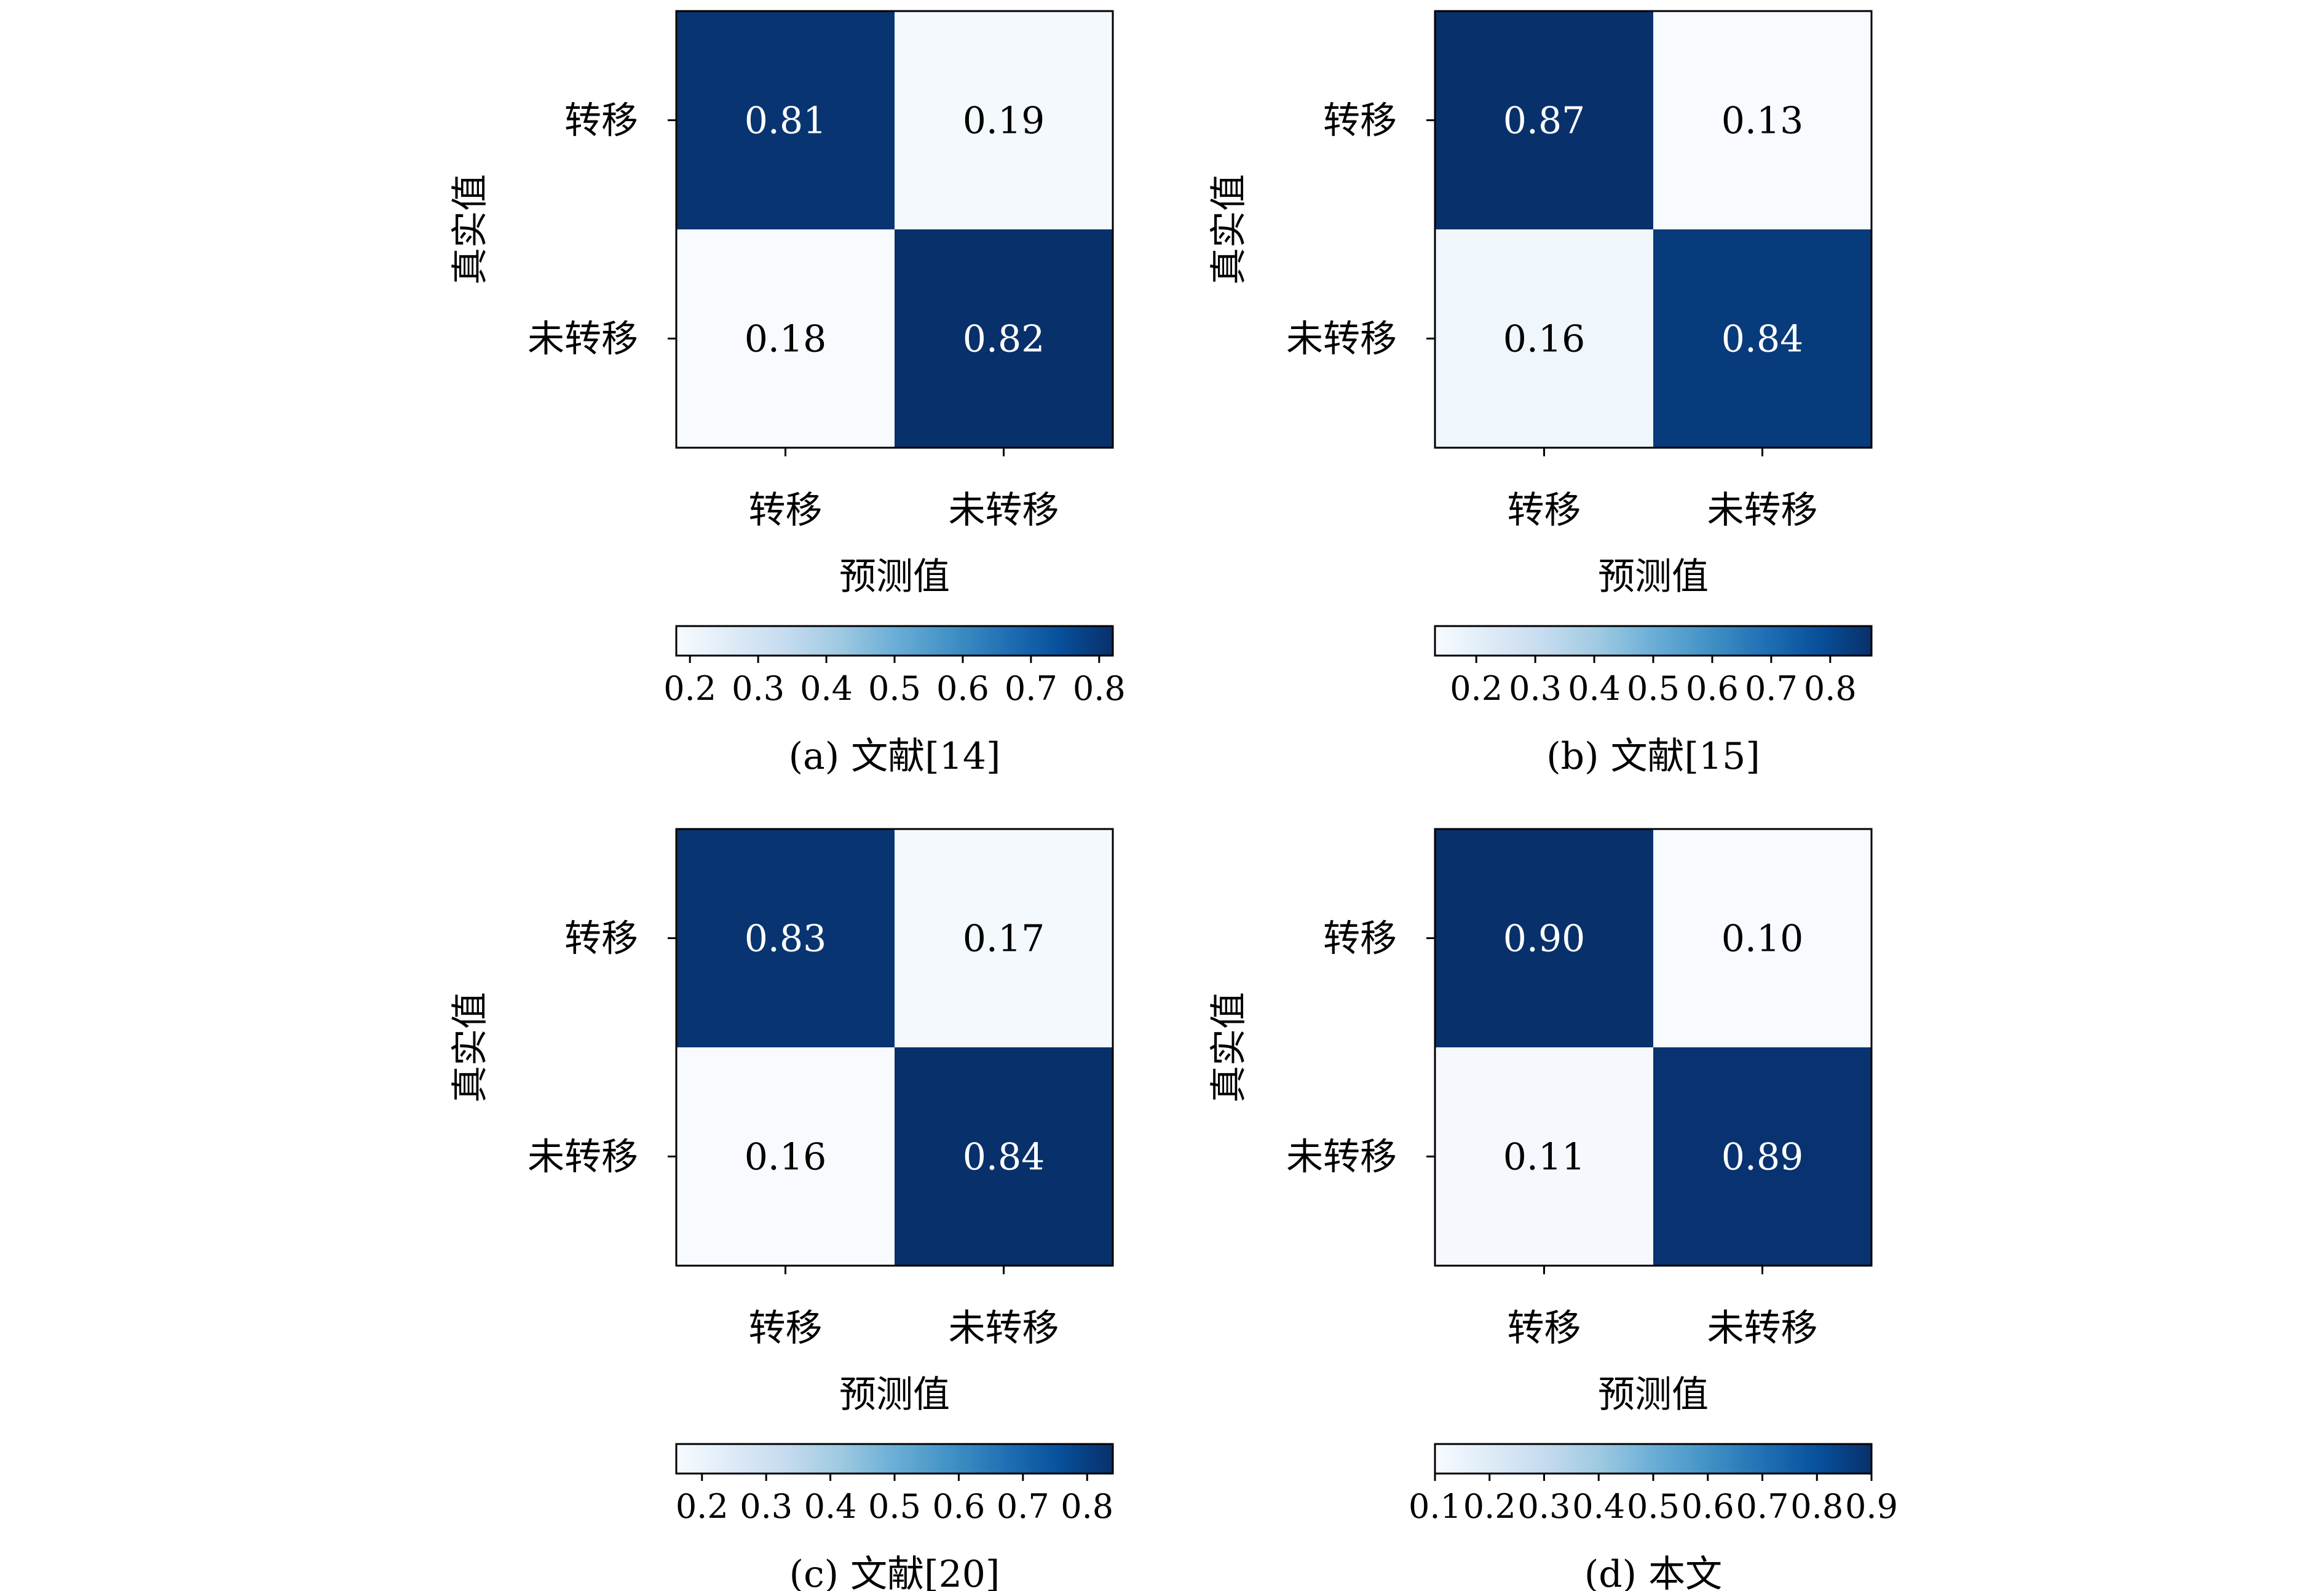 The height and width of the screenshot is (1591, 2324). What do you see at coordinates (1653, 756) in the screenshot?
I see `panel-caption: (b) 文献[15]` at bounding box center [1653, 756].